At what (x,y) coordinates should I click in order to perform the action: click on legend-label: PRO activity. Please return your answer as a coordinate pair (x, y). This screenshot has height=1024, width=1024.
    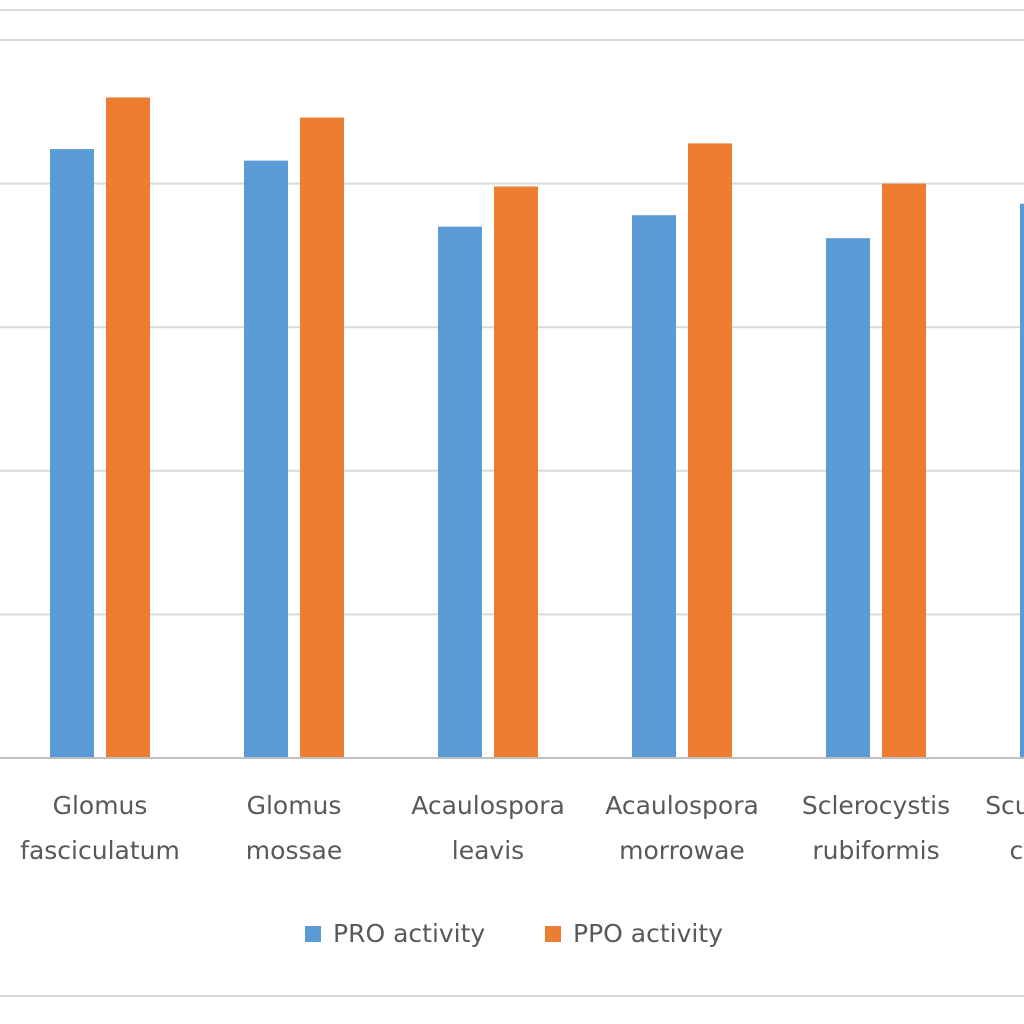
    Looking at the image, I should click on (409, 933).